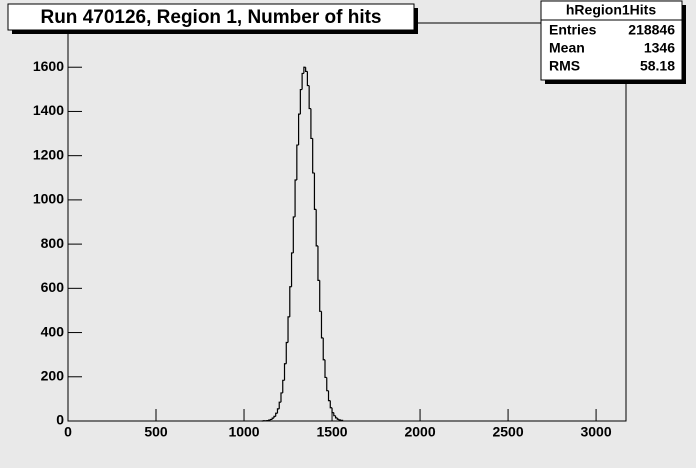 The width and height of the screenshot is (696, 468). Describe the element at coordinates (48, 199) in the screenshot. I see `y-tick-label: 1000` at that location.